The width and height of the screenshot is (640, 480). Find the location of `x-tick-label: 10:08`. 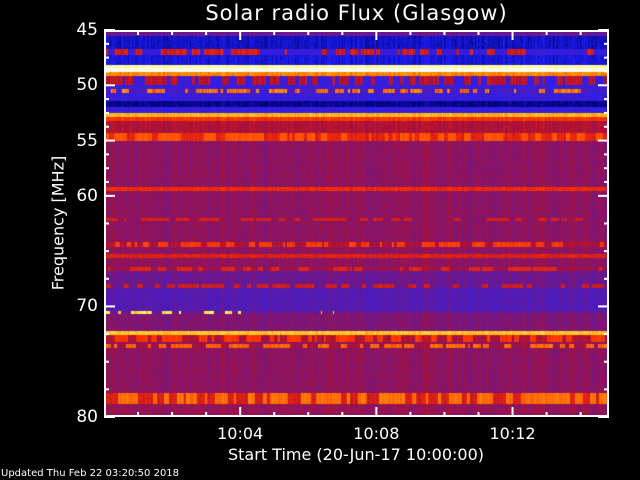

x-tick-label: 10:08 is located at coordinates (376, 433).